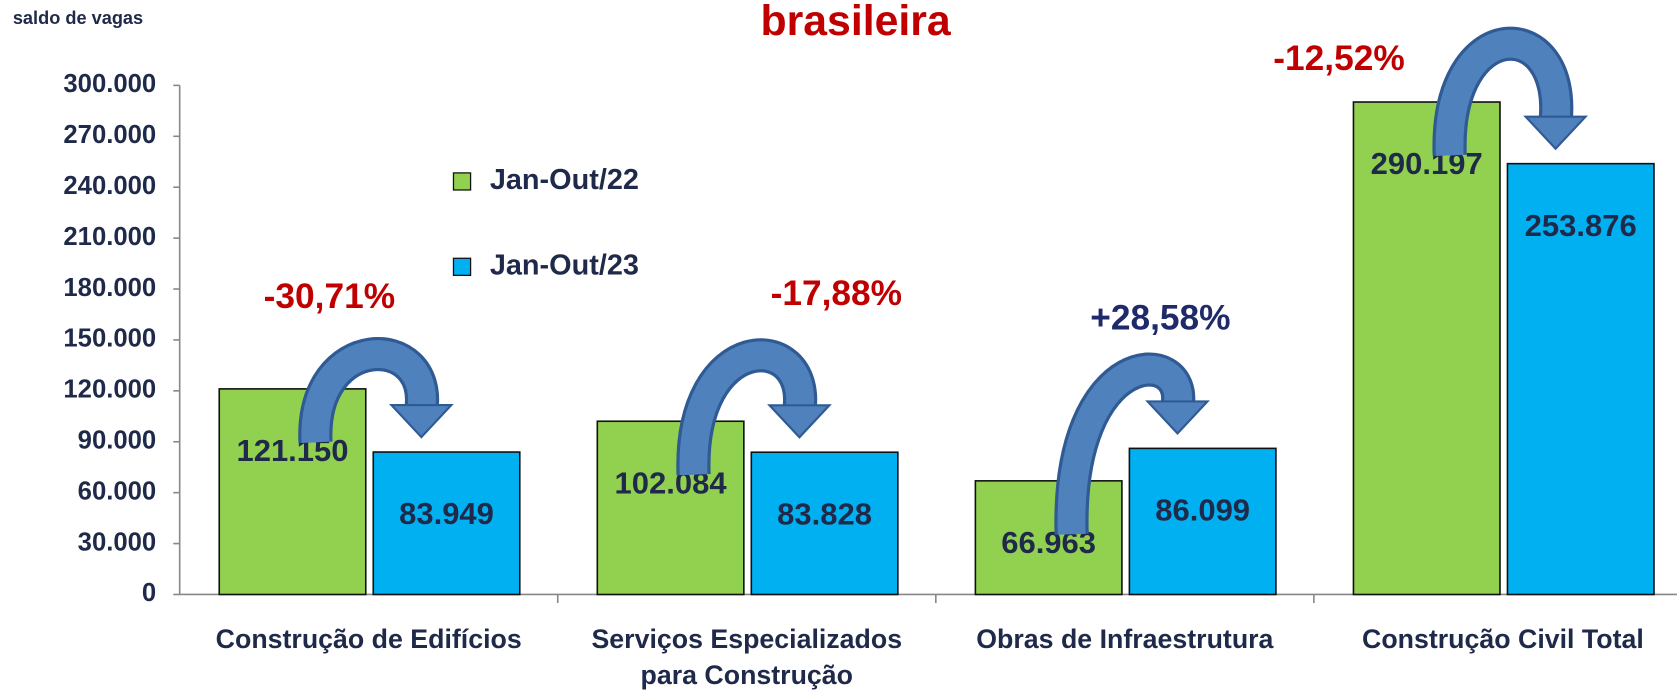 This screenshot has height=698, width=1677. What do you see at coordinates (109, 390) in the screenshot?
I see `y-tick-label: 120.000` at bounding box center [109, 390].